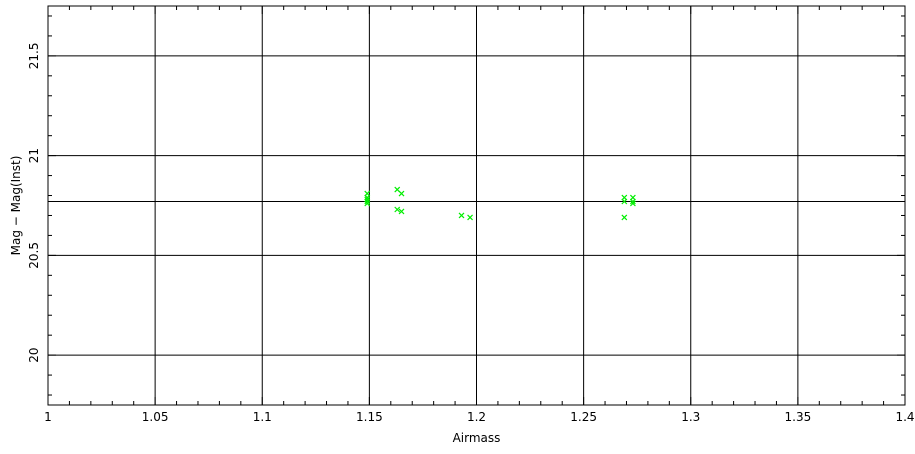  What do you see at coordinates (34, 203) in the screenshot?
I see `y-tick-labels: 20 20.5 21 21.5` at bounding box center [34, 203].